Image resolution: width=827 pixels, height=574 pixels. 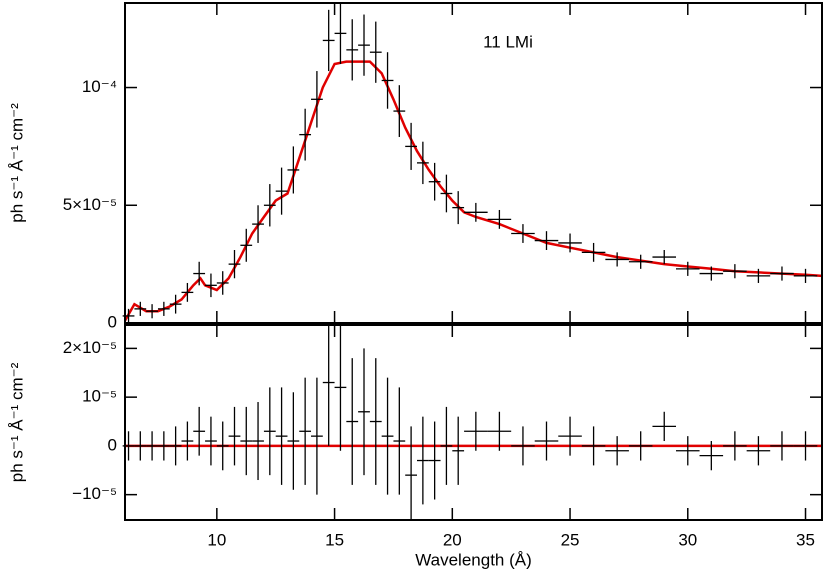 I want to click on annotation: 11 LMi, so click(x=508, y=41).